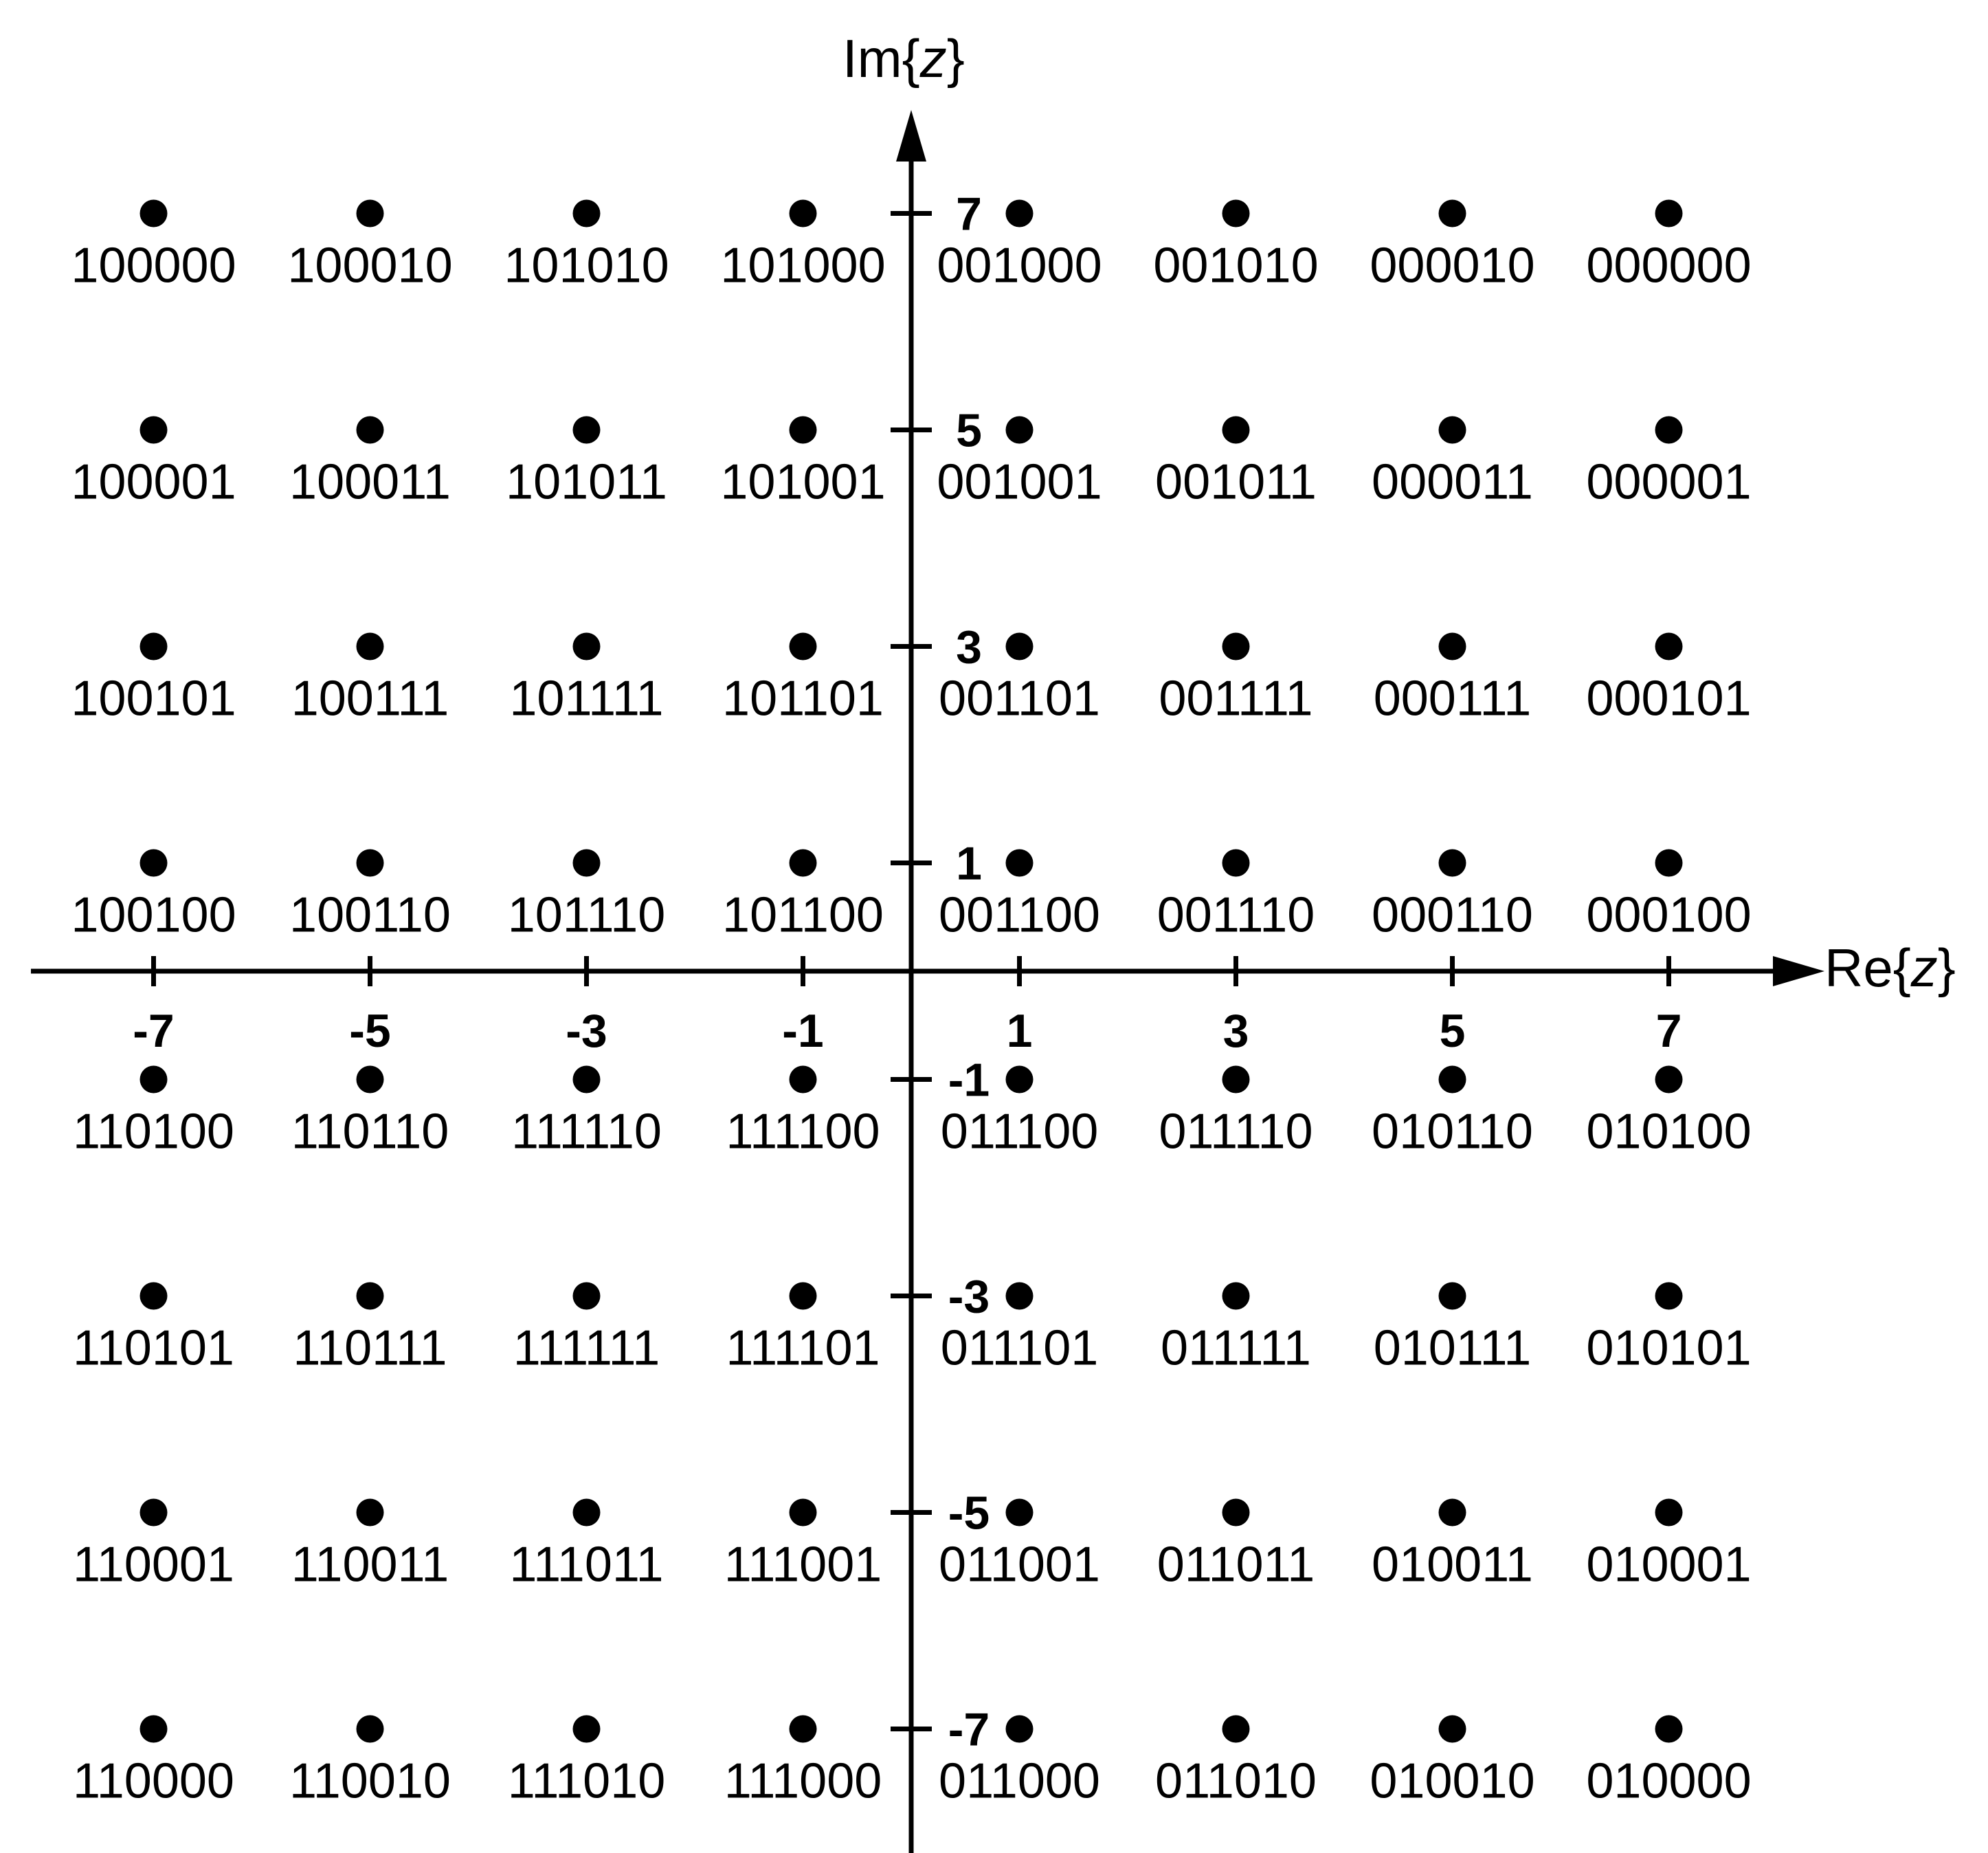  What do you see at coordinates (370, 1782) in the screenshot?
I see `bit-label: 110010` at bounding box center [370, 1782].